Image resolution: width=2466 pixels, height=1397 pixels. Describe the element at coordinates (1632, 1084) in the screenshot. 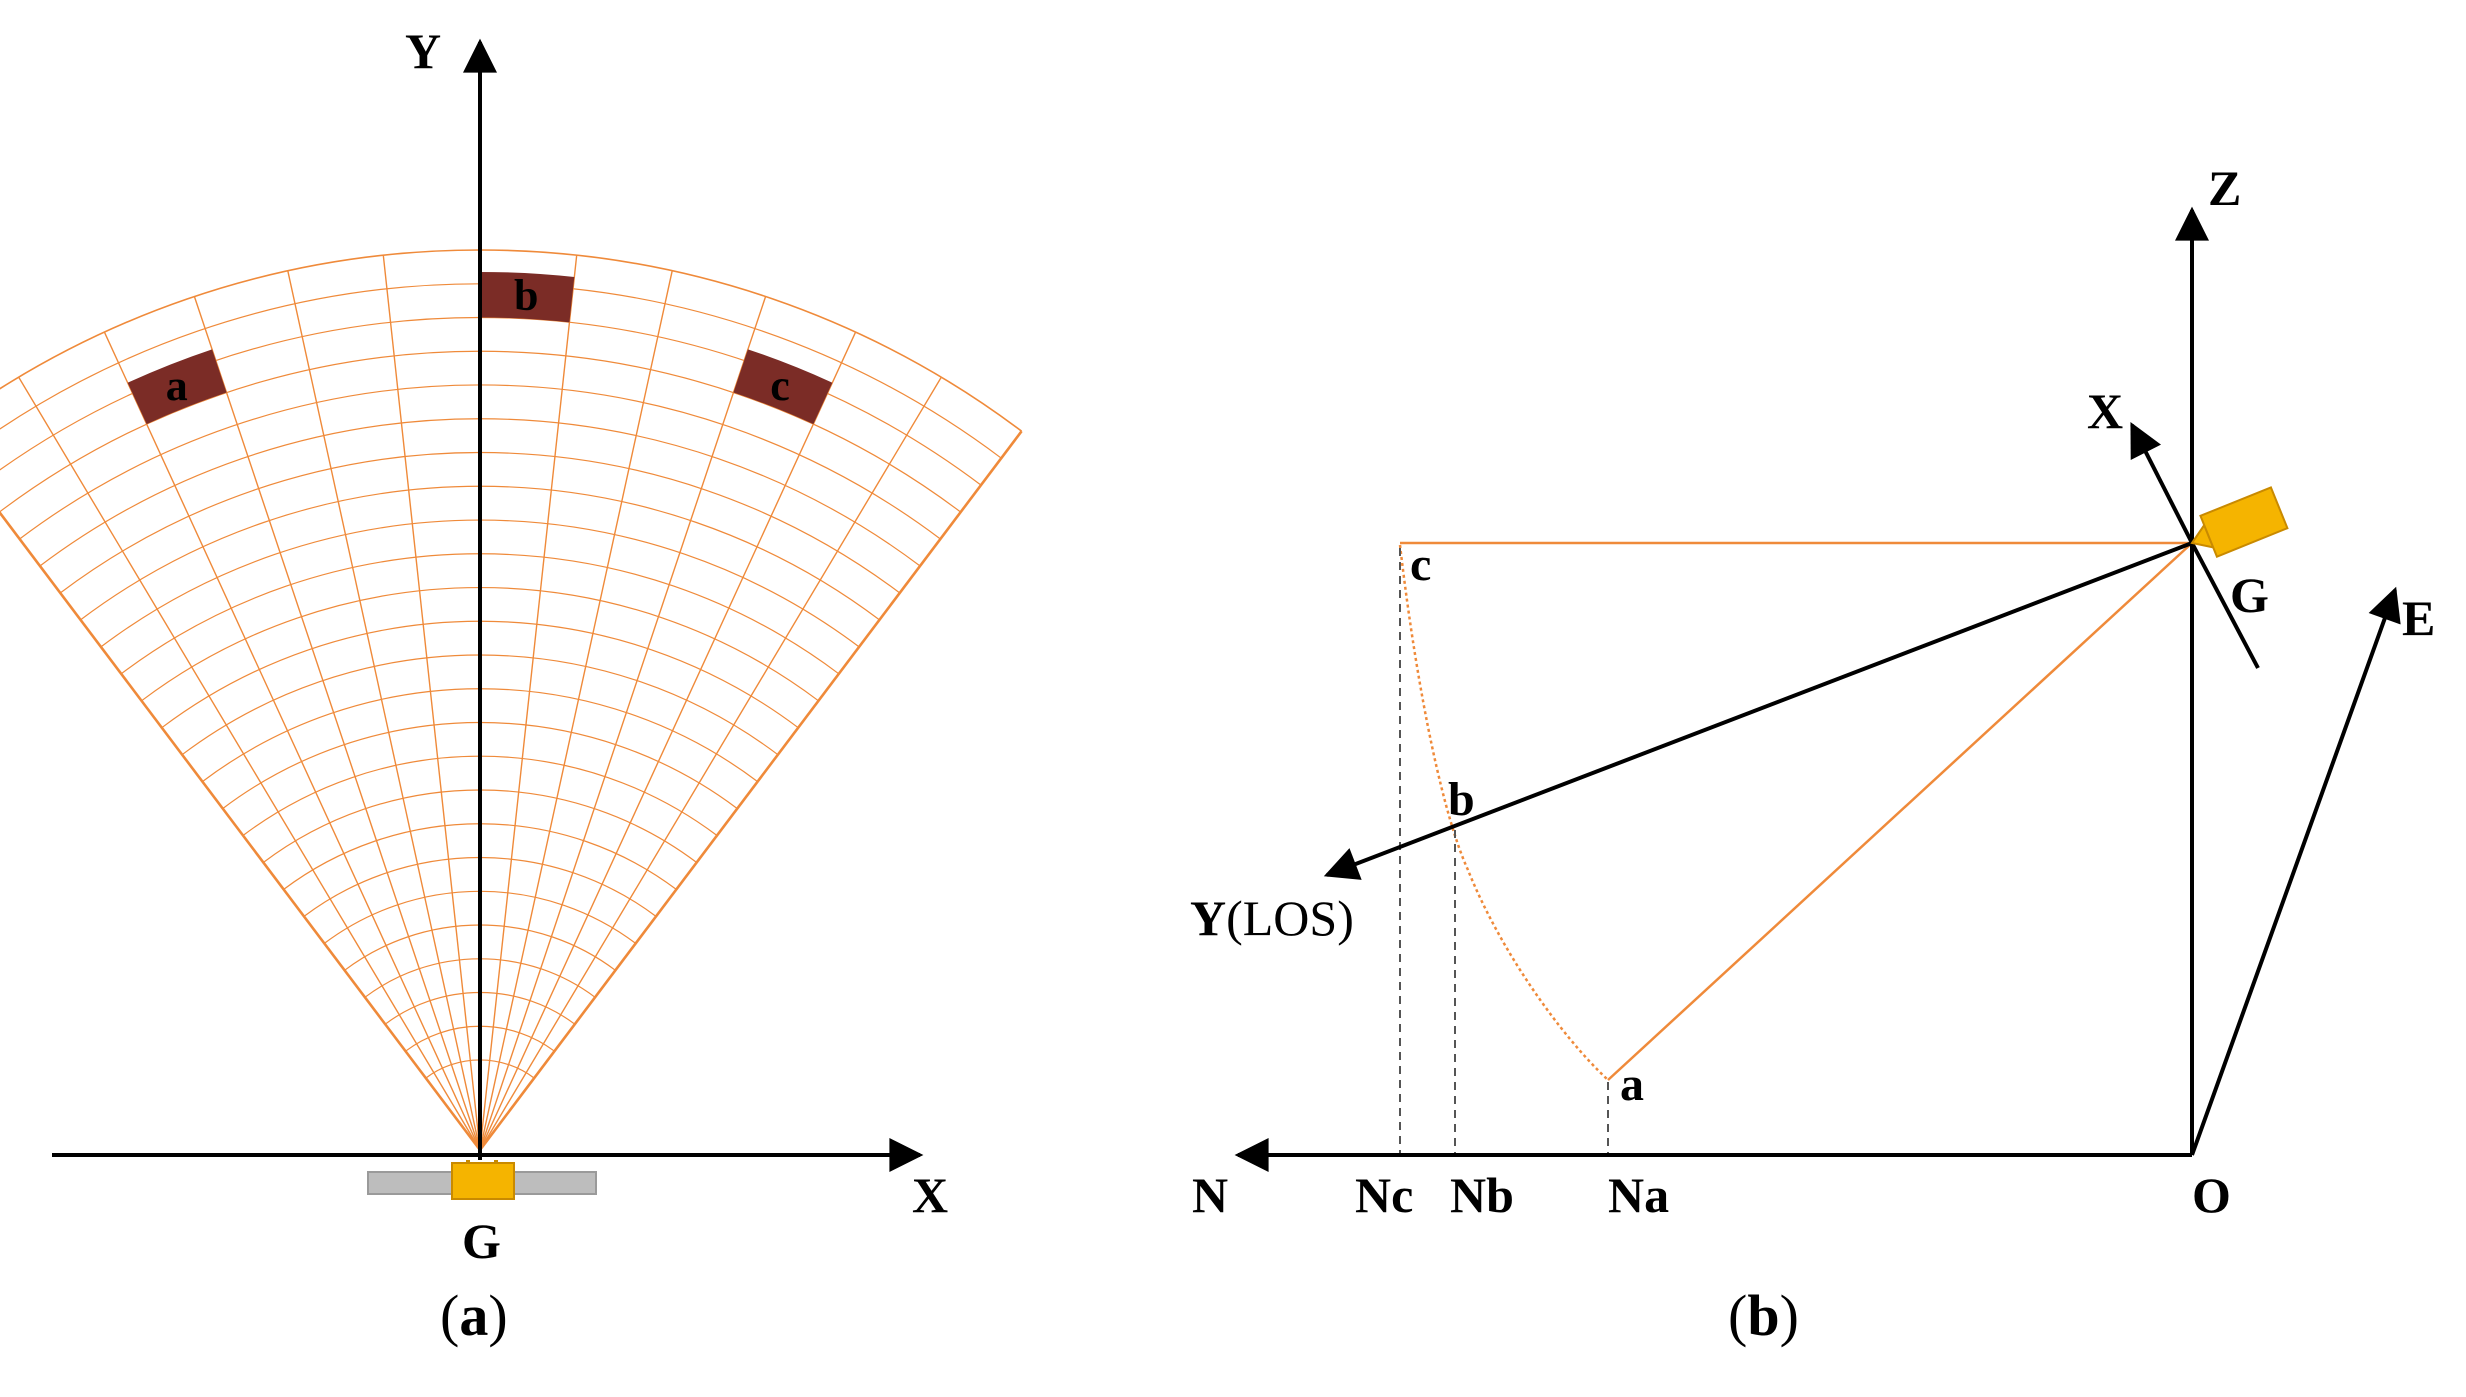

I see `point-label-a: a` at that location.